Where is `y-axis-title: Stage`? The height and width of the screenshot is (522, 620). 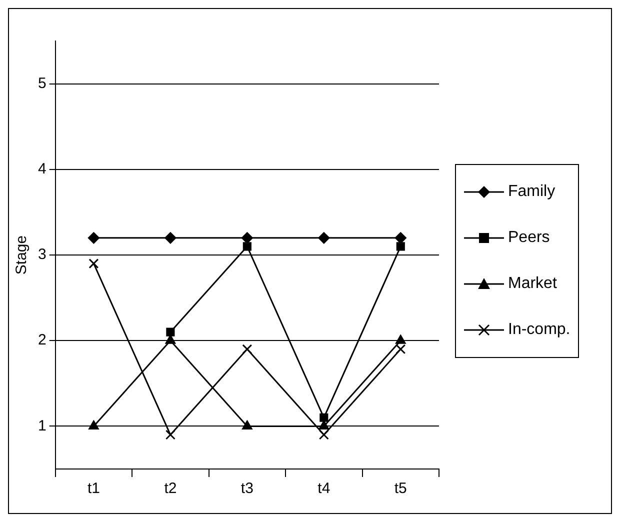 y-axis-title: Stage is located at coordinates (21, 255).